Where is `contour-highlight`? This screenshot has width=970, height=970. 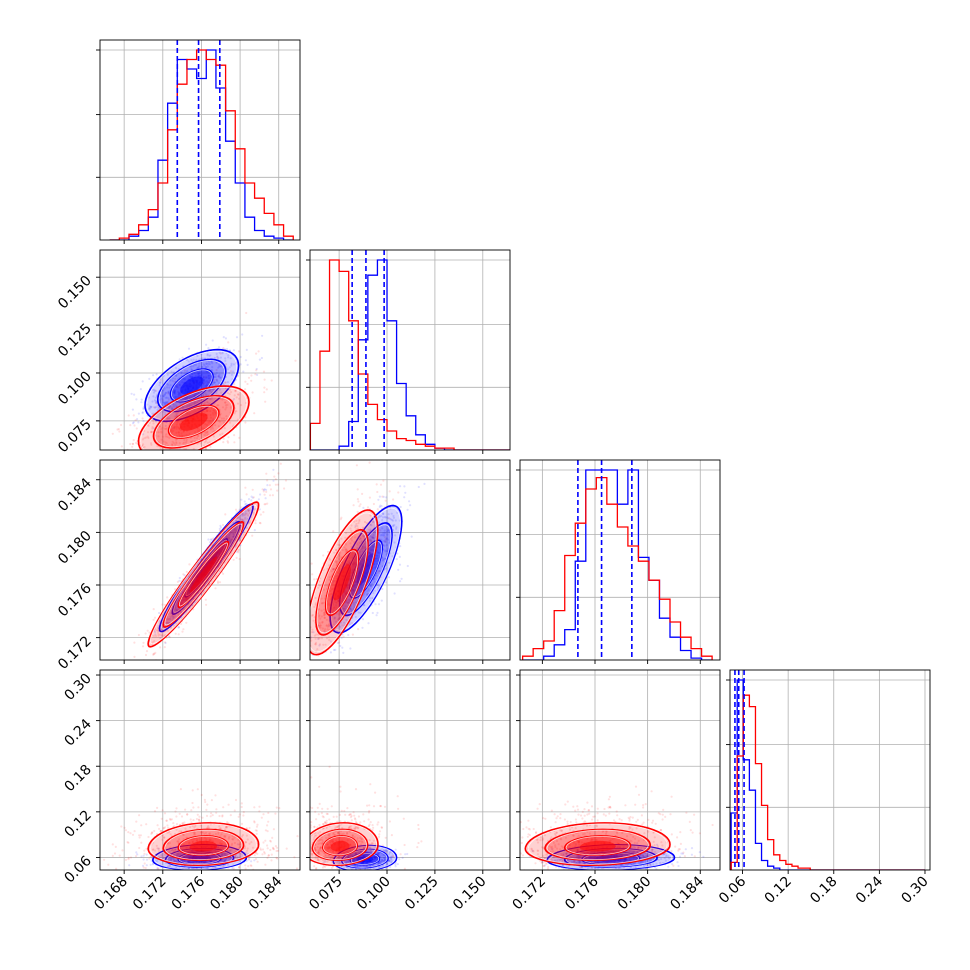
contour-highlight is located at coordinates (192, 385).